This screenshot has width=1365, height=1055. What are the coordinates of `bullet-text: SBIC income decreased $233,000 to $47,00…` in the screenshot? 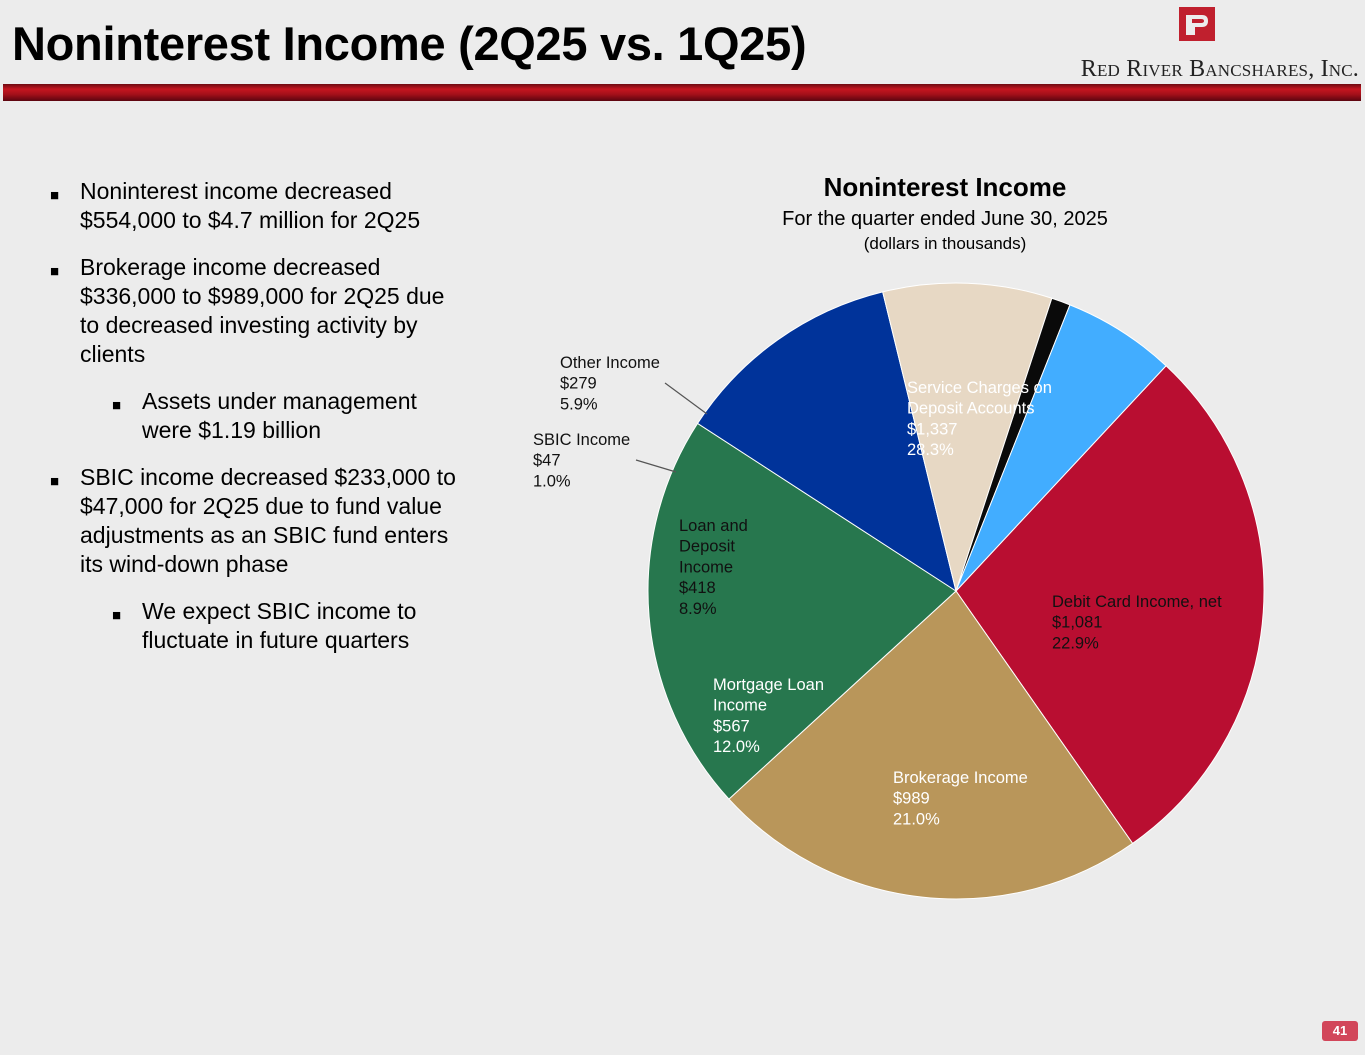 It's located at (268, 520).